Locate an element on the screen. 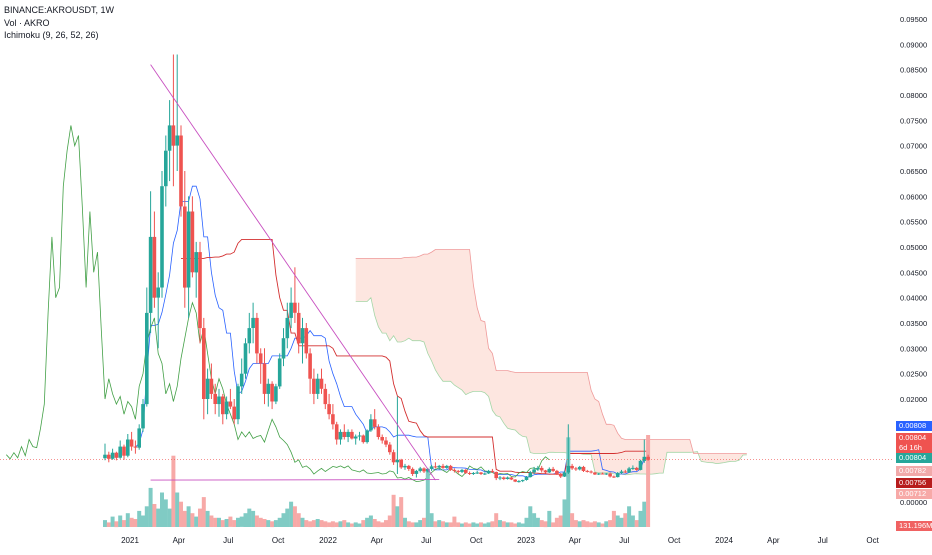 This screenshot has width=932, height=555. leading-span-a is located at coordinates (551, 386).